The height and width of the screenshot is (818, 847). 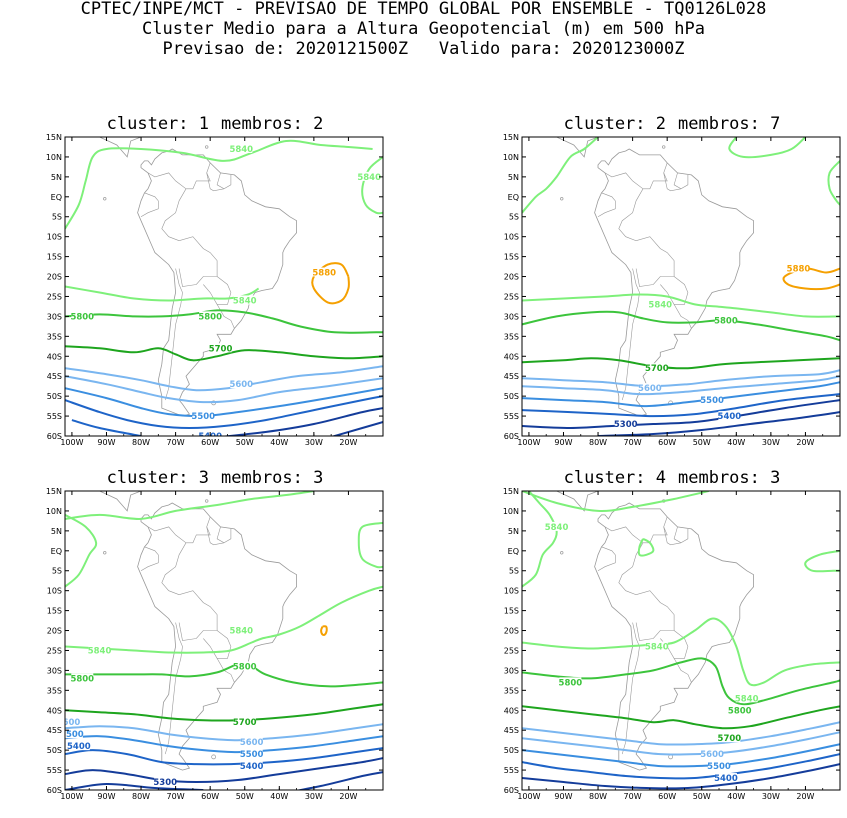 What do you see at coordinates (626, 425) in the screenshot?
I see `contour-label: 5300` at bounding box center [626, 425].